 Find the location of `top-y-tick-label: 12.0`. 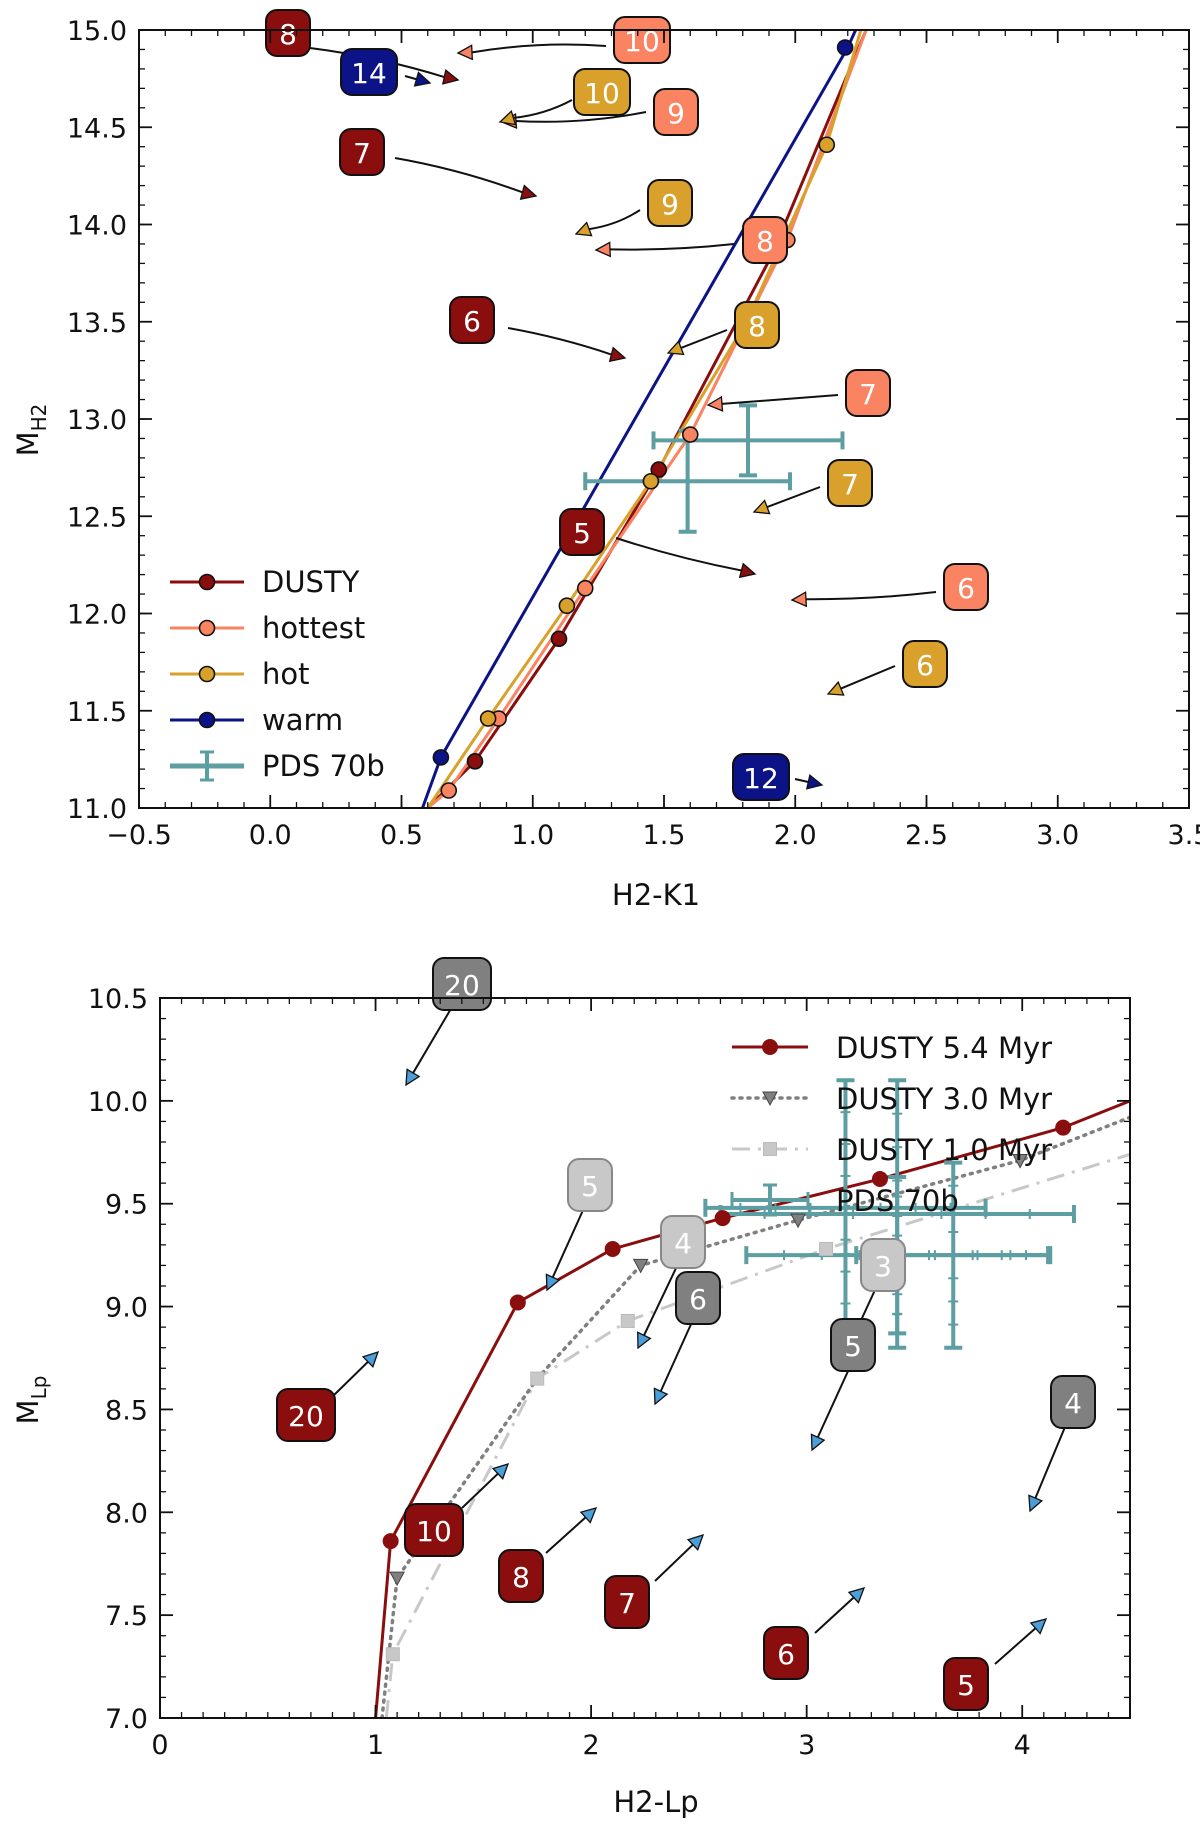

top-y-tick-label: 12.0 is located at coordinates (97, 615).